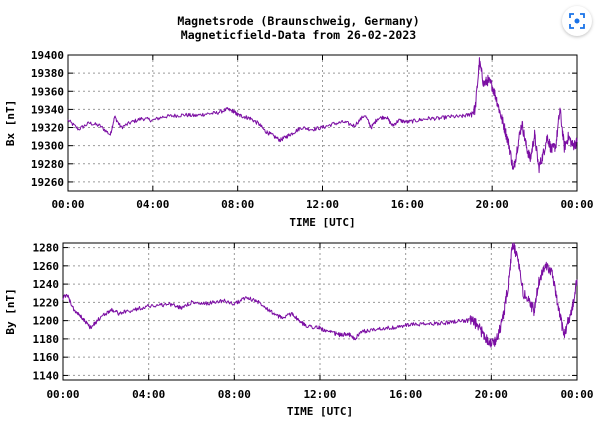  What do you see at coordinates (10, 311) in the screenshot?
I see `y-axis-label: By [nT]` at bounding box center [10, 311].